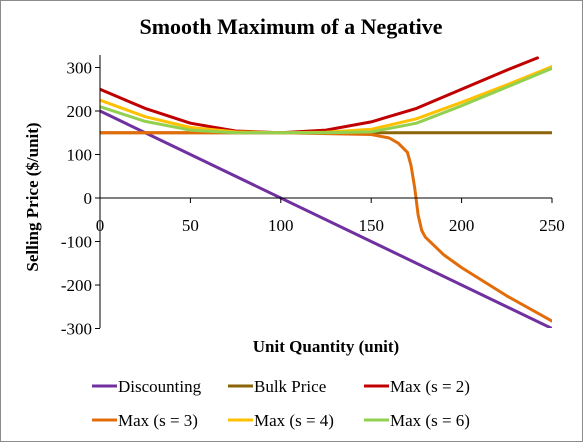 The height and width of the screenshot is (442, 583). What do you see at coordinates (76, 329) in the screenshot?
I see `y-tick-label: -300` at bounding box center [76, 329].